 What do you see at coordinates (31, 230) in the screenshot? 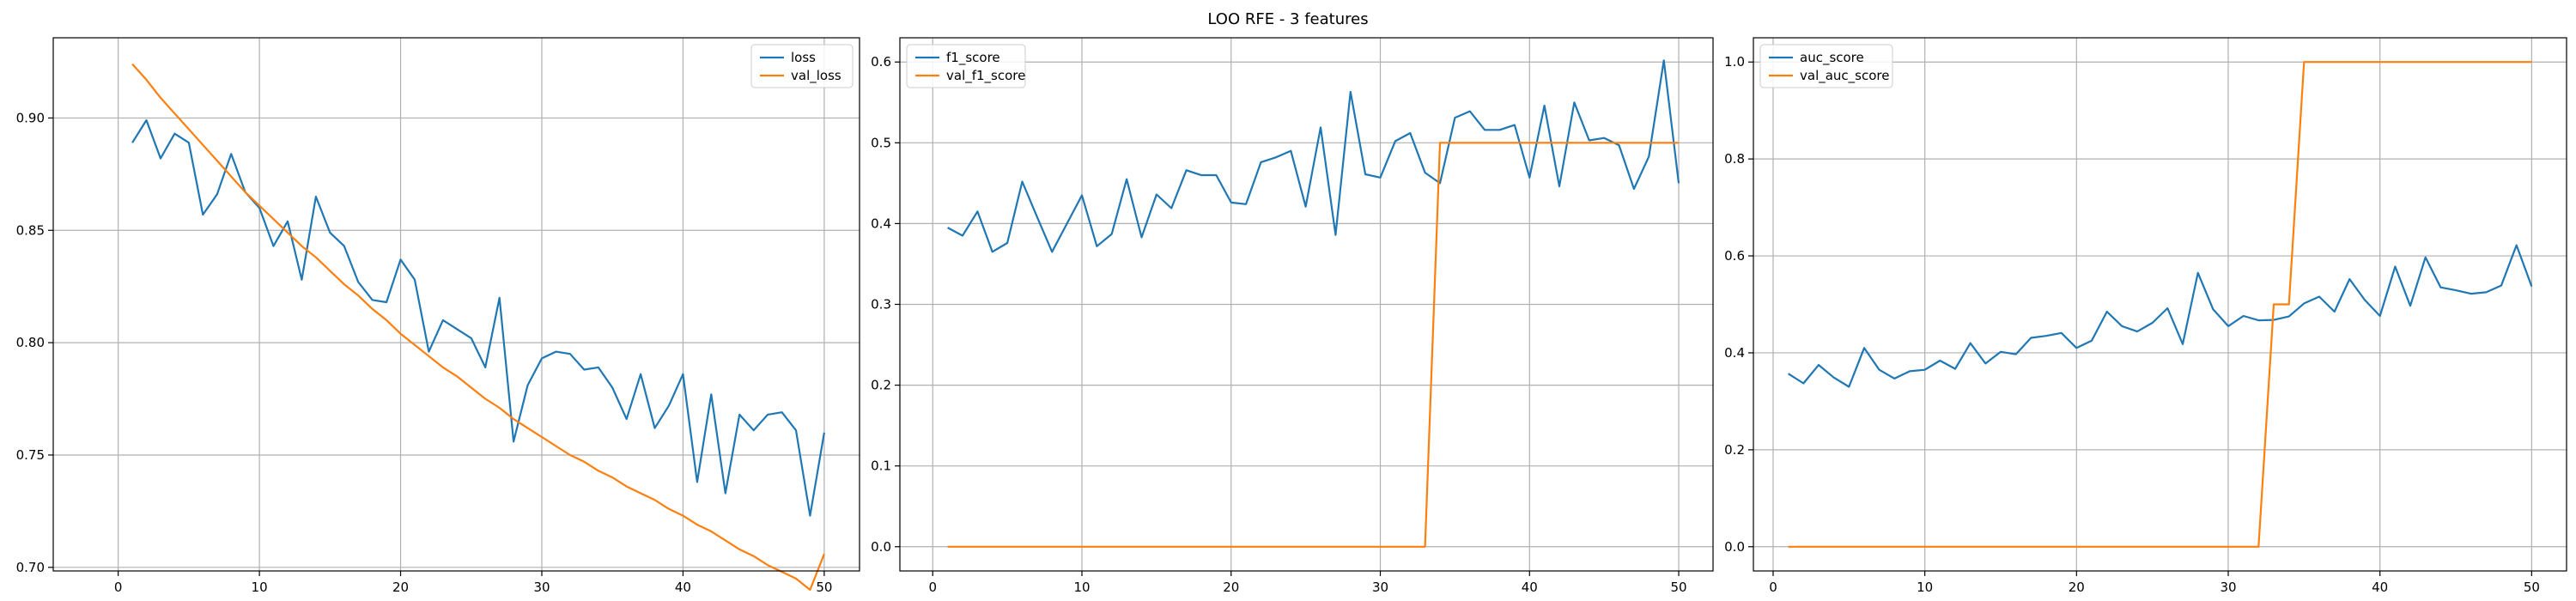
I see `y-tick-label: 0.85` at bounding box center [31, 230].